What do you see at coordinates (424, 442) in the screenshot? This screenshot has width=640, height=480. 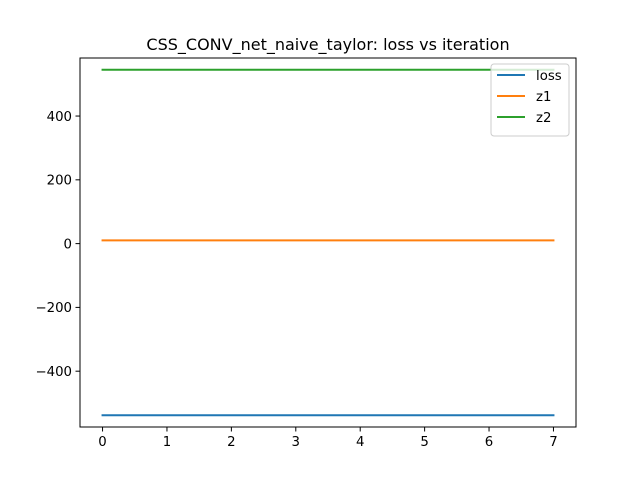 I see `x-tick-label: 5` at bounding box center [424, 442].